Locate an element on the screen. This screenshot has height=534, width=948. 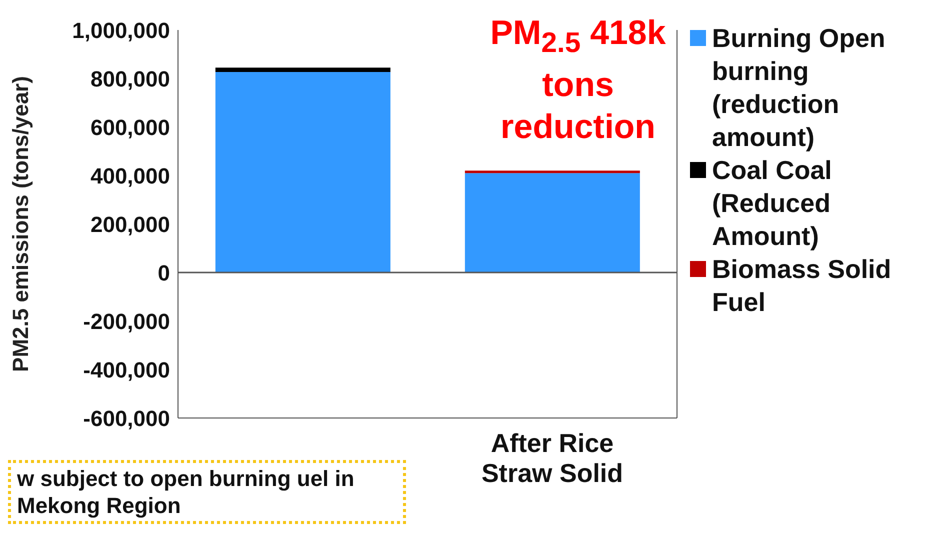
x-tick-label: After Rice Straw Solid is located at coordinates (552, 458).